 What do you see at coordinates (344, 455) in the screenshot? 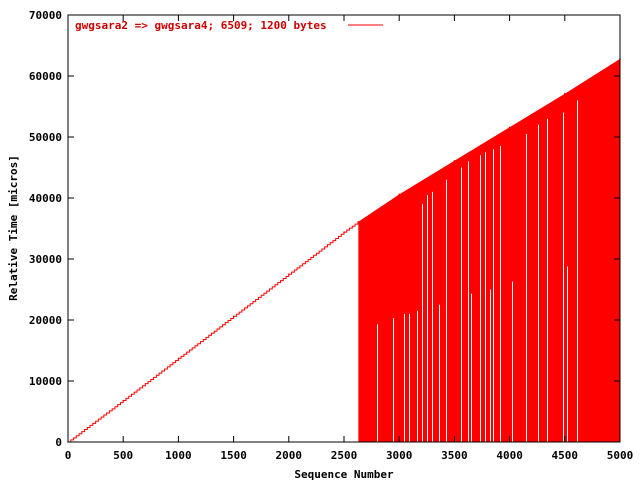
I see `x-tick-label: 2500` at bounding box center [344, 455].